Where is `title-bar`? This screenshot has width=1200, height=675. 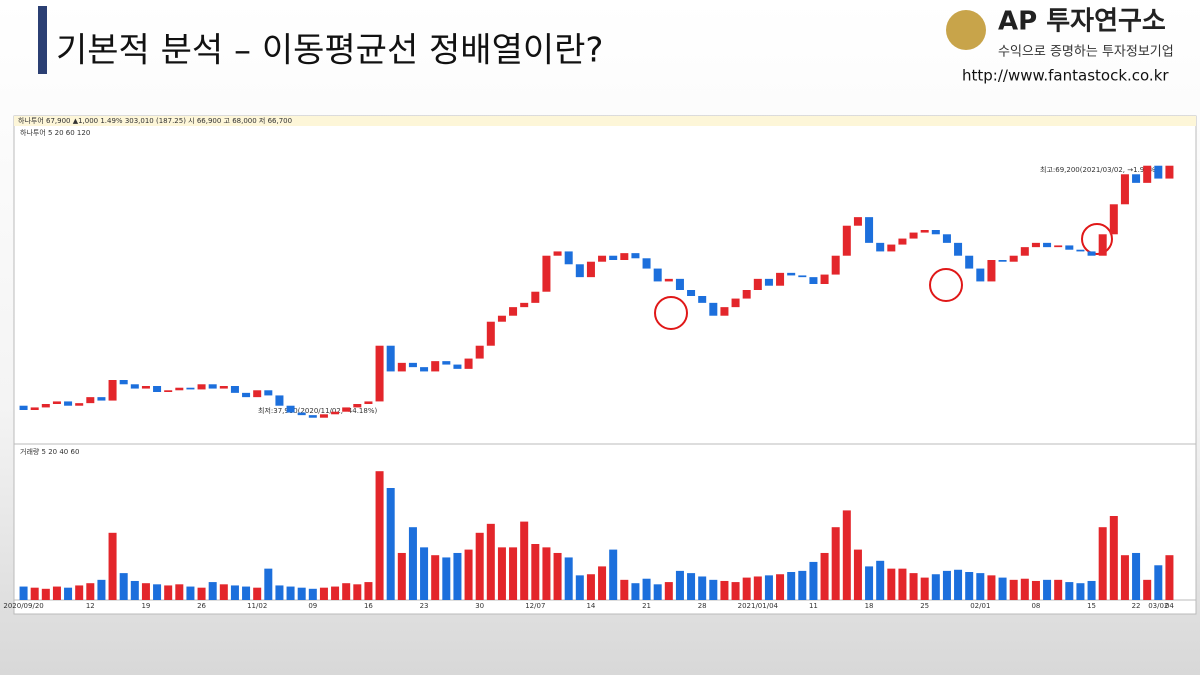
title-bar is located at coordinates (42, 40).